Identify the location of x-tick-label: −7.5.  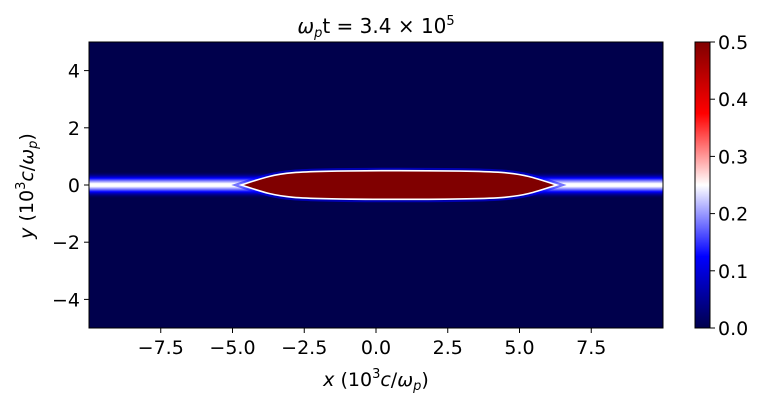
(161, 348).